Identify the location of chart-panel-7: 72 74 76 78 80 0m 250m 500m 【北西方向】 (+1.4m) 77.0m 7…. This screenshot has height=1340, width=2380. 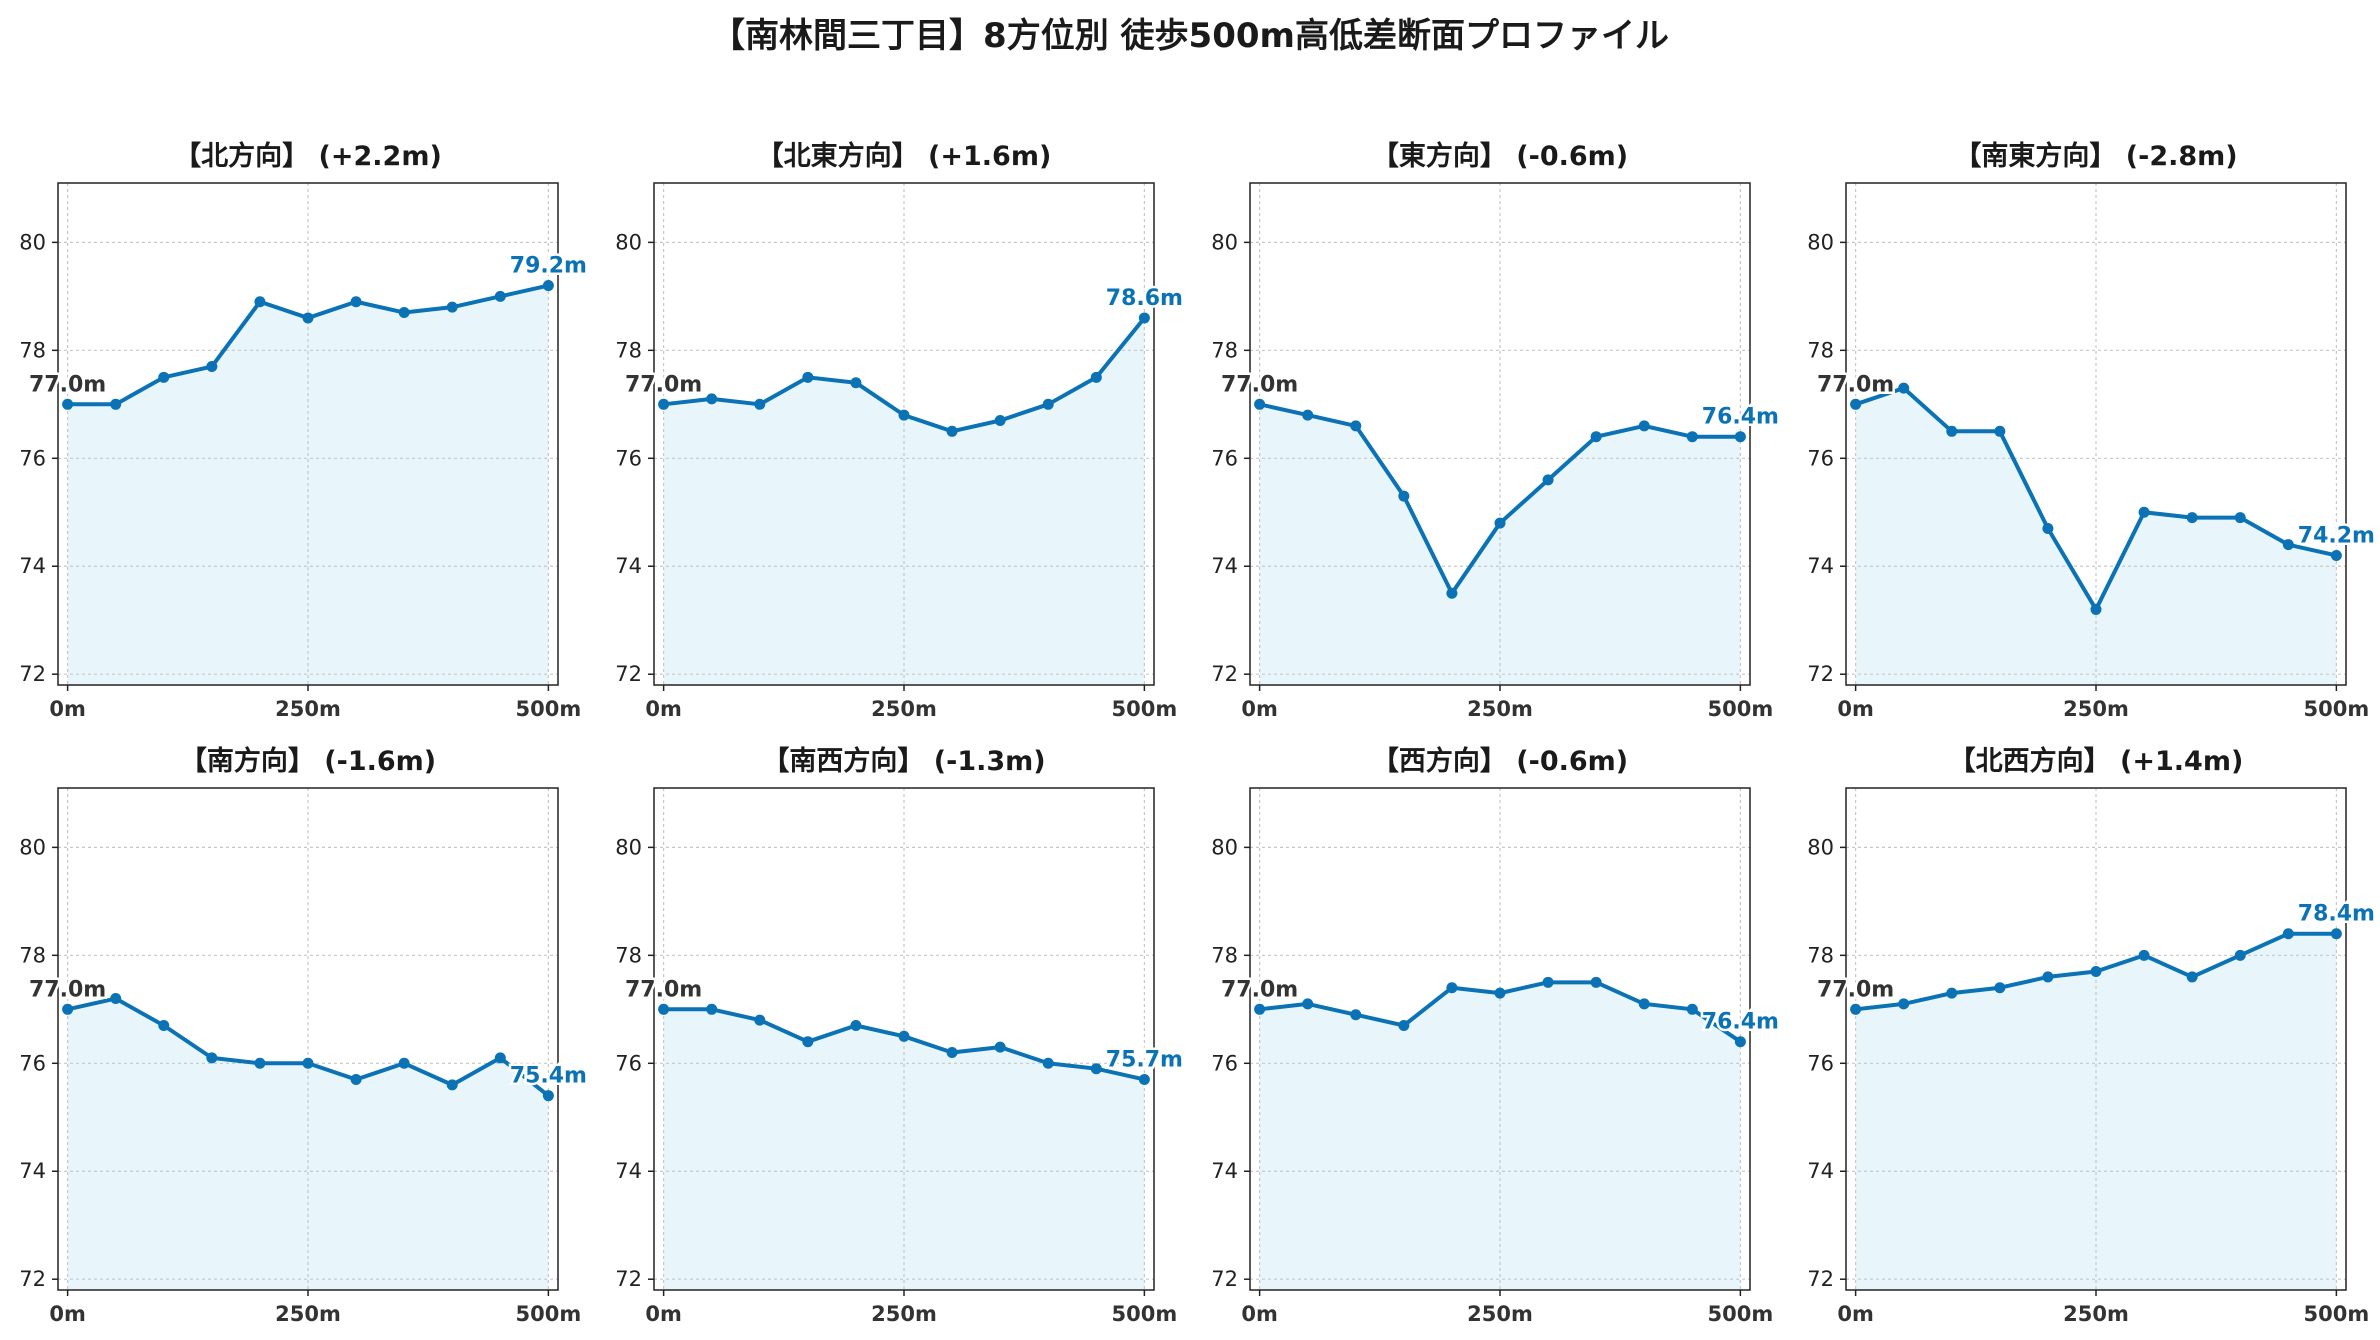
(2092, 1035).